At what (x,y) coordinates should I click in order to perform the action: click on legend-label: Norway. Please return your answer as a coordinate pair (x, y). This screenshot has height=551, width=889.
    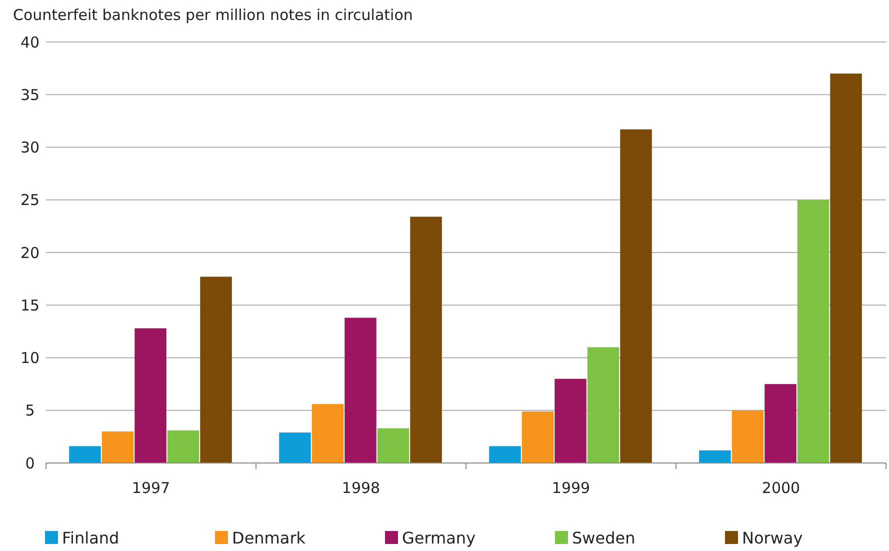
    Looking at the image, I should click on (772, 538).